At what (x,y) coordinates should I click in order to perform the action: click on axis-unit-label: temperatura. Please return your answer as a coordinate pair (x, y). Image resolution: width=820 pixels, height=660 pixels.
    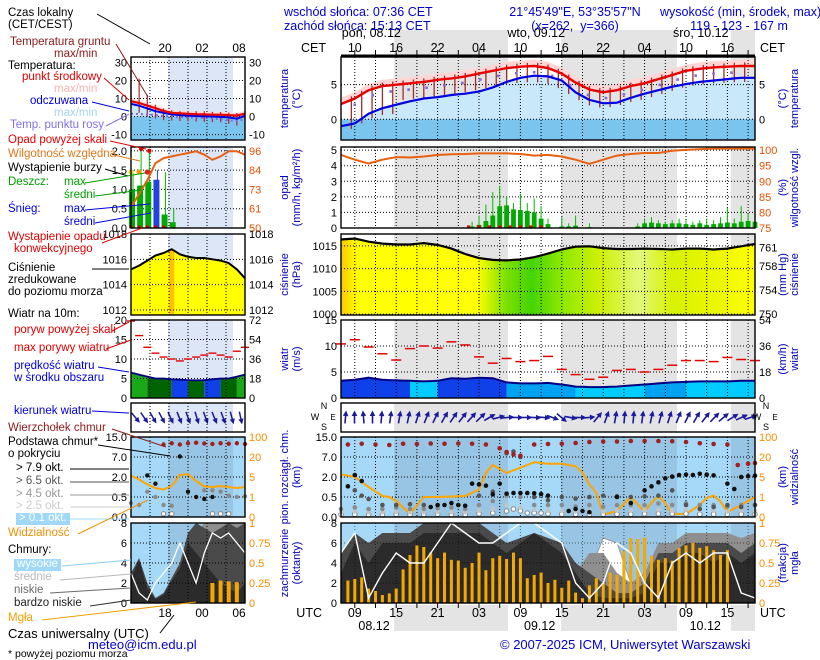
    Looking at the image, I should click on (795, 98).